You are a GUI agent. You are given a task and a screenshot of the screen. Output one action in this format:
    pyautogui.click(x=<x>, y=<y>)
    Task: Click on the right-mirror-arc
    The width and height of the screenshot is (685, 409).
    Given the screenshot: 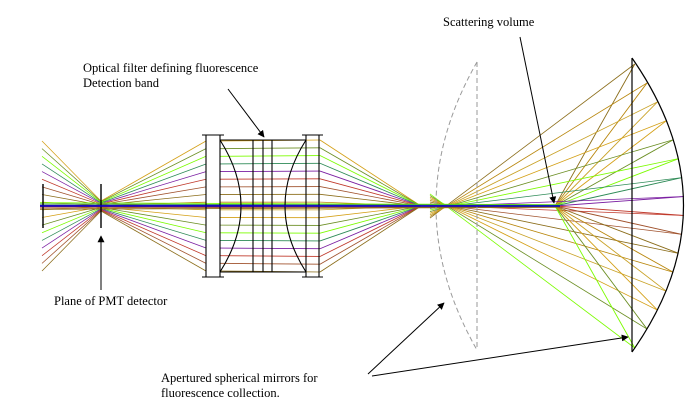 What is the action you would take?
    pyautogui.click(x=658, y=205)
    